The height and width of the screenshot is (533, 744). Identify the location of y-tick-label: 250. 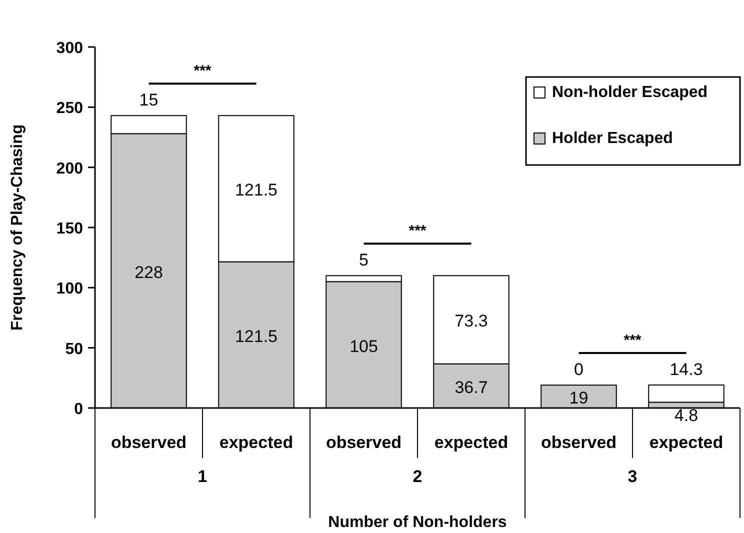
(70, 109).